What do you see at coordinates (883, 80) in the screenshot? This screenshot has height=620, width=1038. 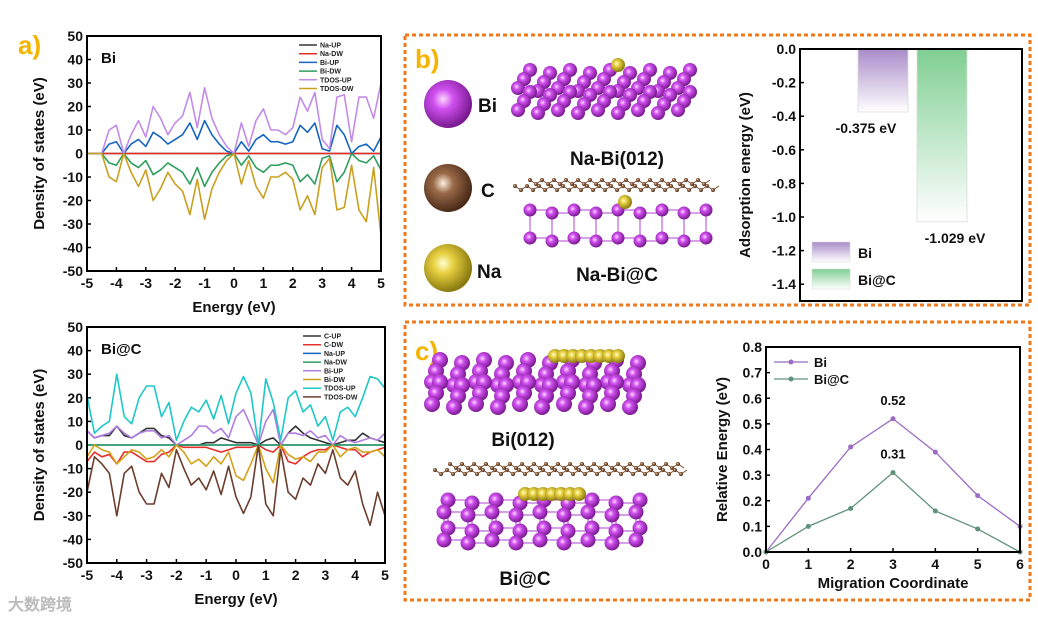 I see `bar-bi` at bounding box center [883, 80].